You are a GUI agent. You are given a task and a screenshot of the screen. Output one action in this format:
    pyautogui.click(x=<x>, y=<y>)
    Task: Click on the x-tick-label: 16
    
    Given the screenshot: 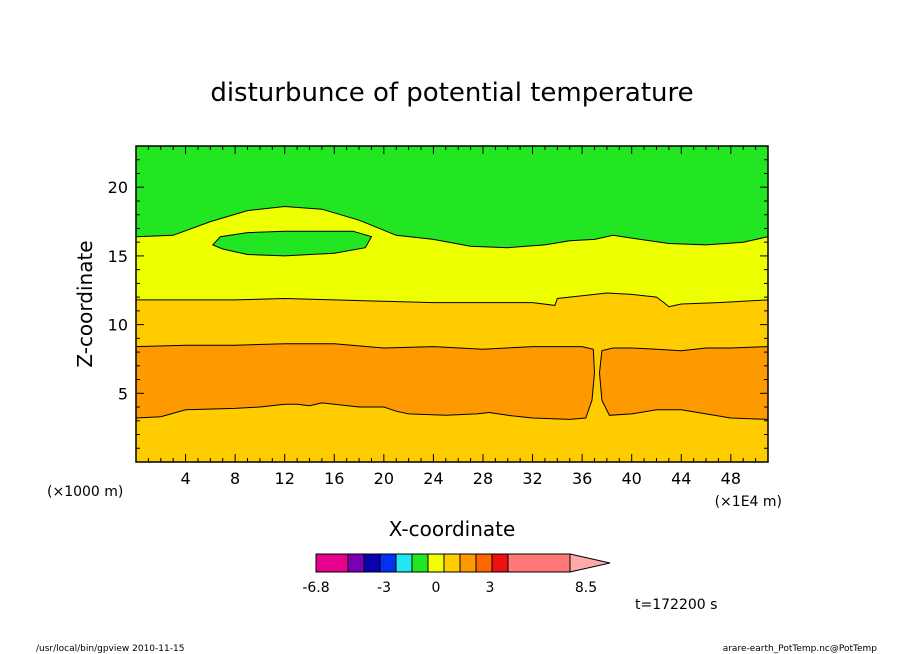 What is the action you would take?
    pyautogui.click(x=334, y=478)
    